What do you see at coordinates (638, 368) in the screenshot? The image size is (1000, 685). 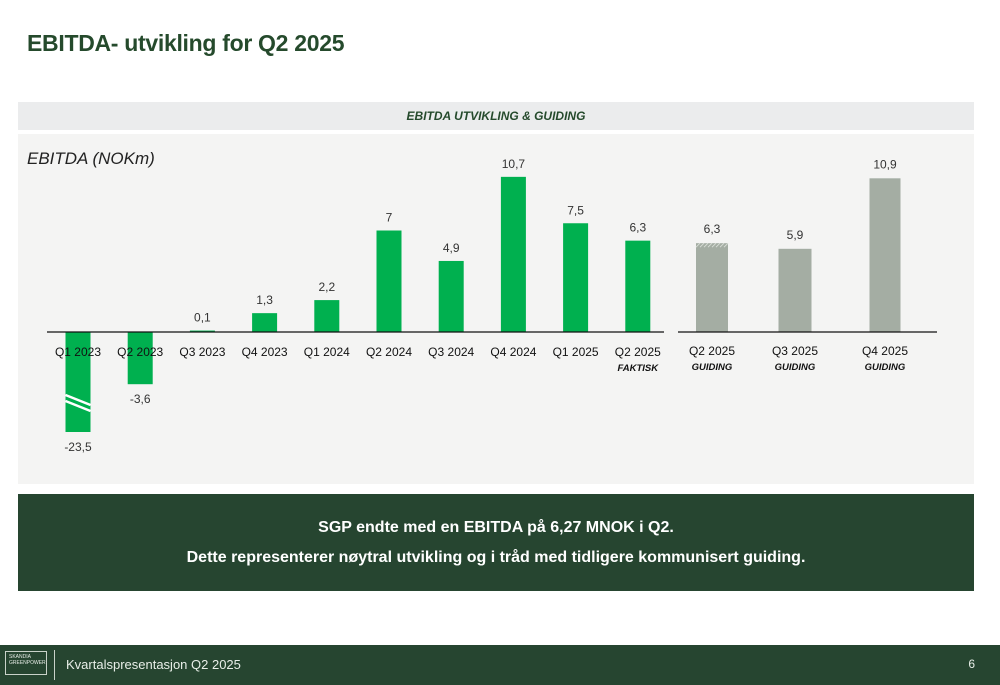 I see `category-sublabel: FAKTISK` at bounding box center [638, 368].